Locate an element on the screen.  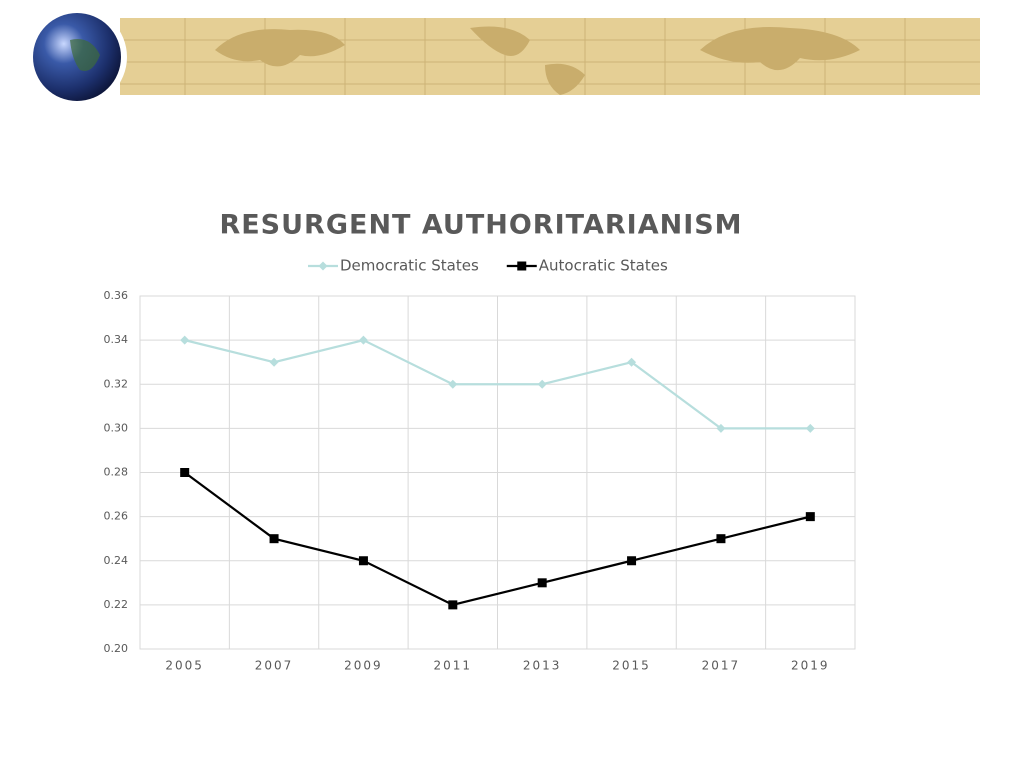
y-tick-label: 0.34 is located at coordinates (116, 339).